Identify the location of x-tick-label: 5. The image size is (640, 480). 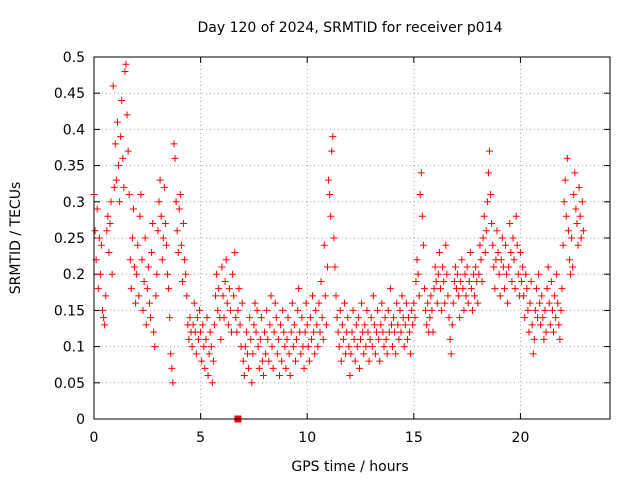
(200, 438).